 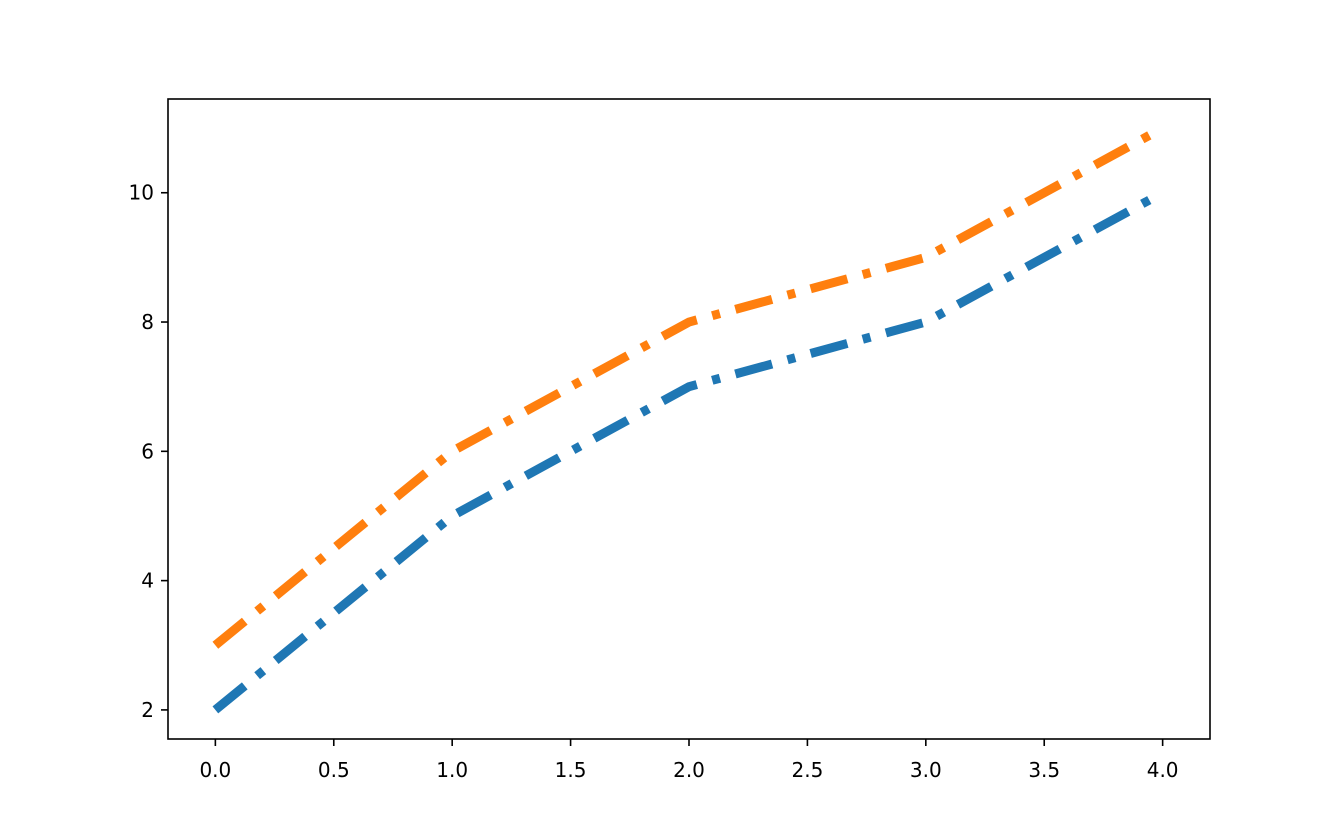 I want to click on x-tick-label: 2.0, so click(x=689, y=770).